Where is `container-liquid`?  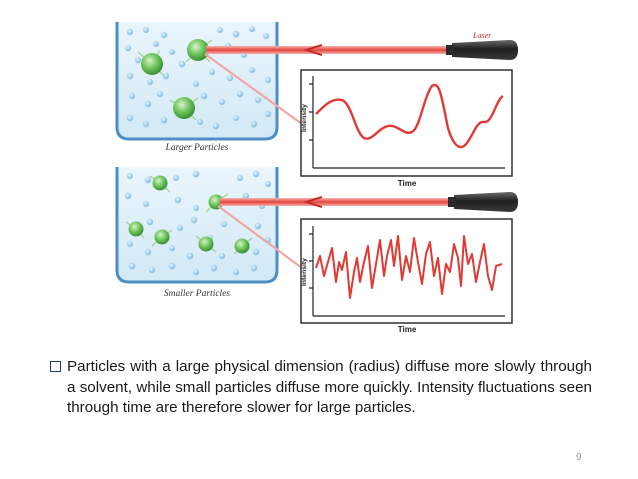
container-liquid is located at coordinates (197, 224).